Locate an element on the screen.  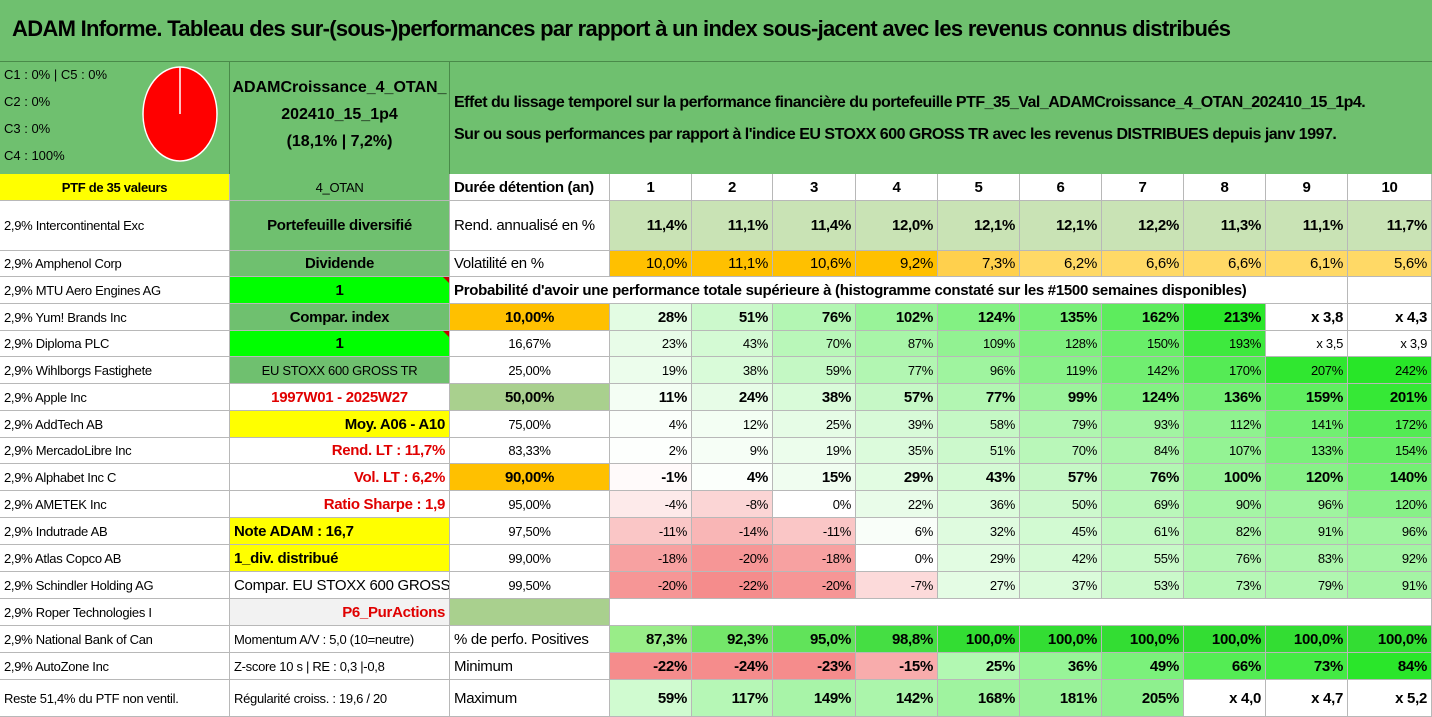
prob-value: 38% is located at coordinates (814, 397).